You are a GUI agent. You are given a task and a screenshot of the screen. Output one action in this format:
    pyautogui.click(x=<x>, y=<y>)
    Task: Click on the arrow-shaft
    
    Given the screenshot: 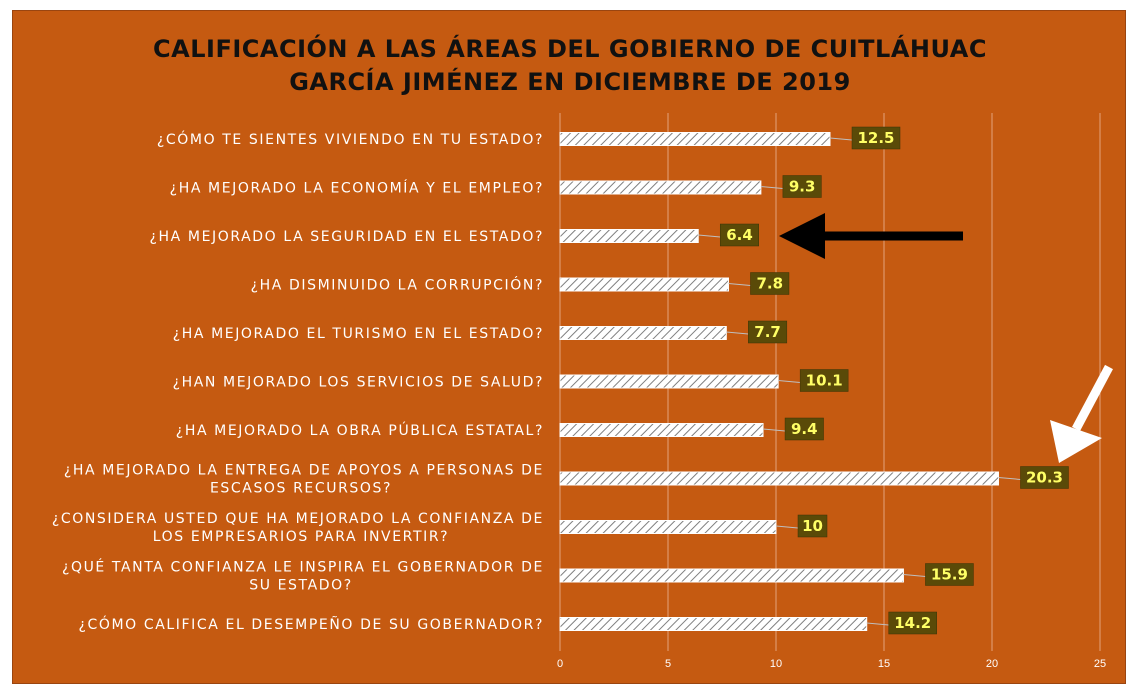 What is the action you would take?
    pyautogui.click(x=1092, y=398)
    